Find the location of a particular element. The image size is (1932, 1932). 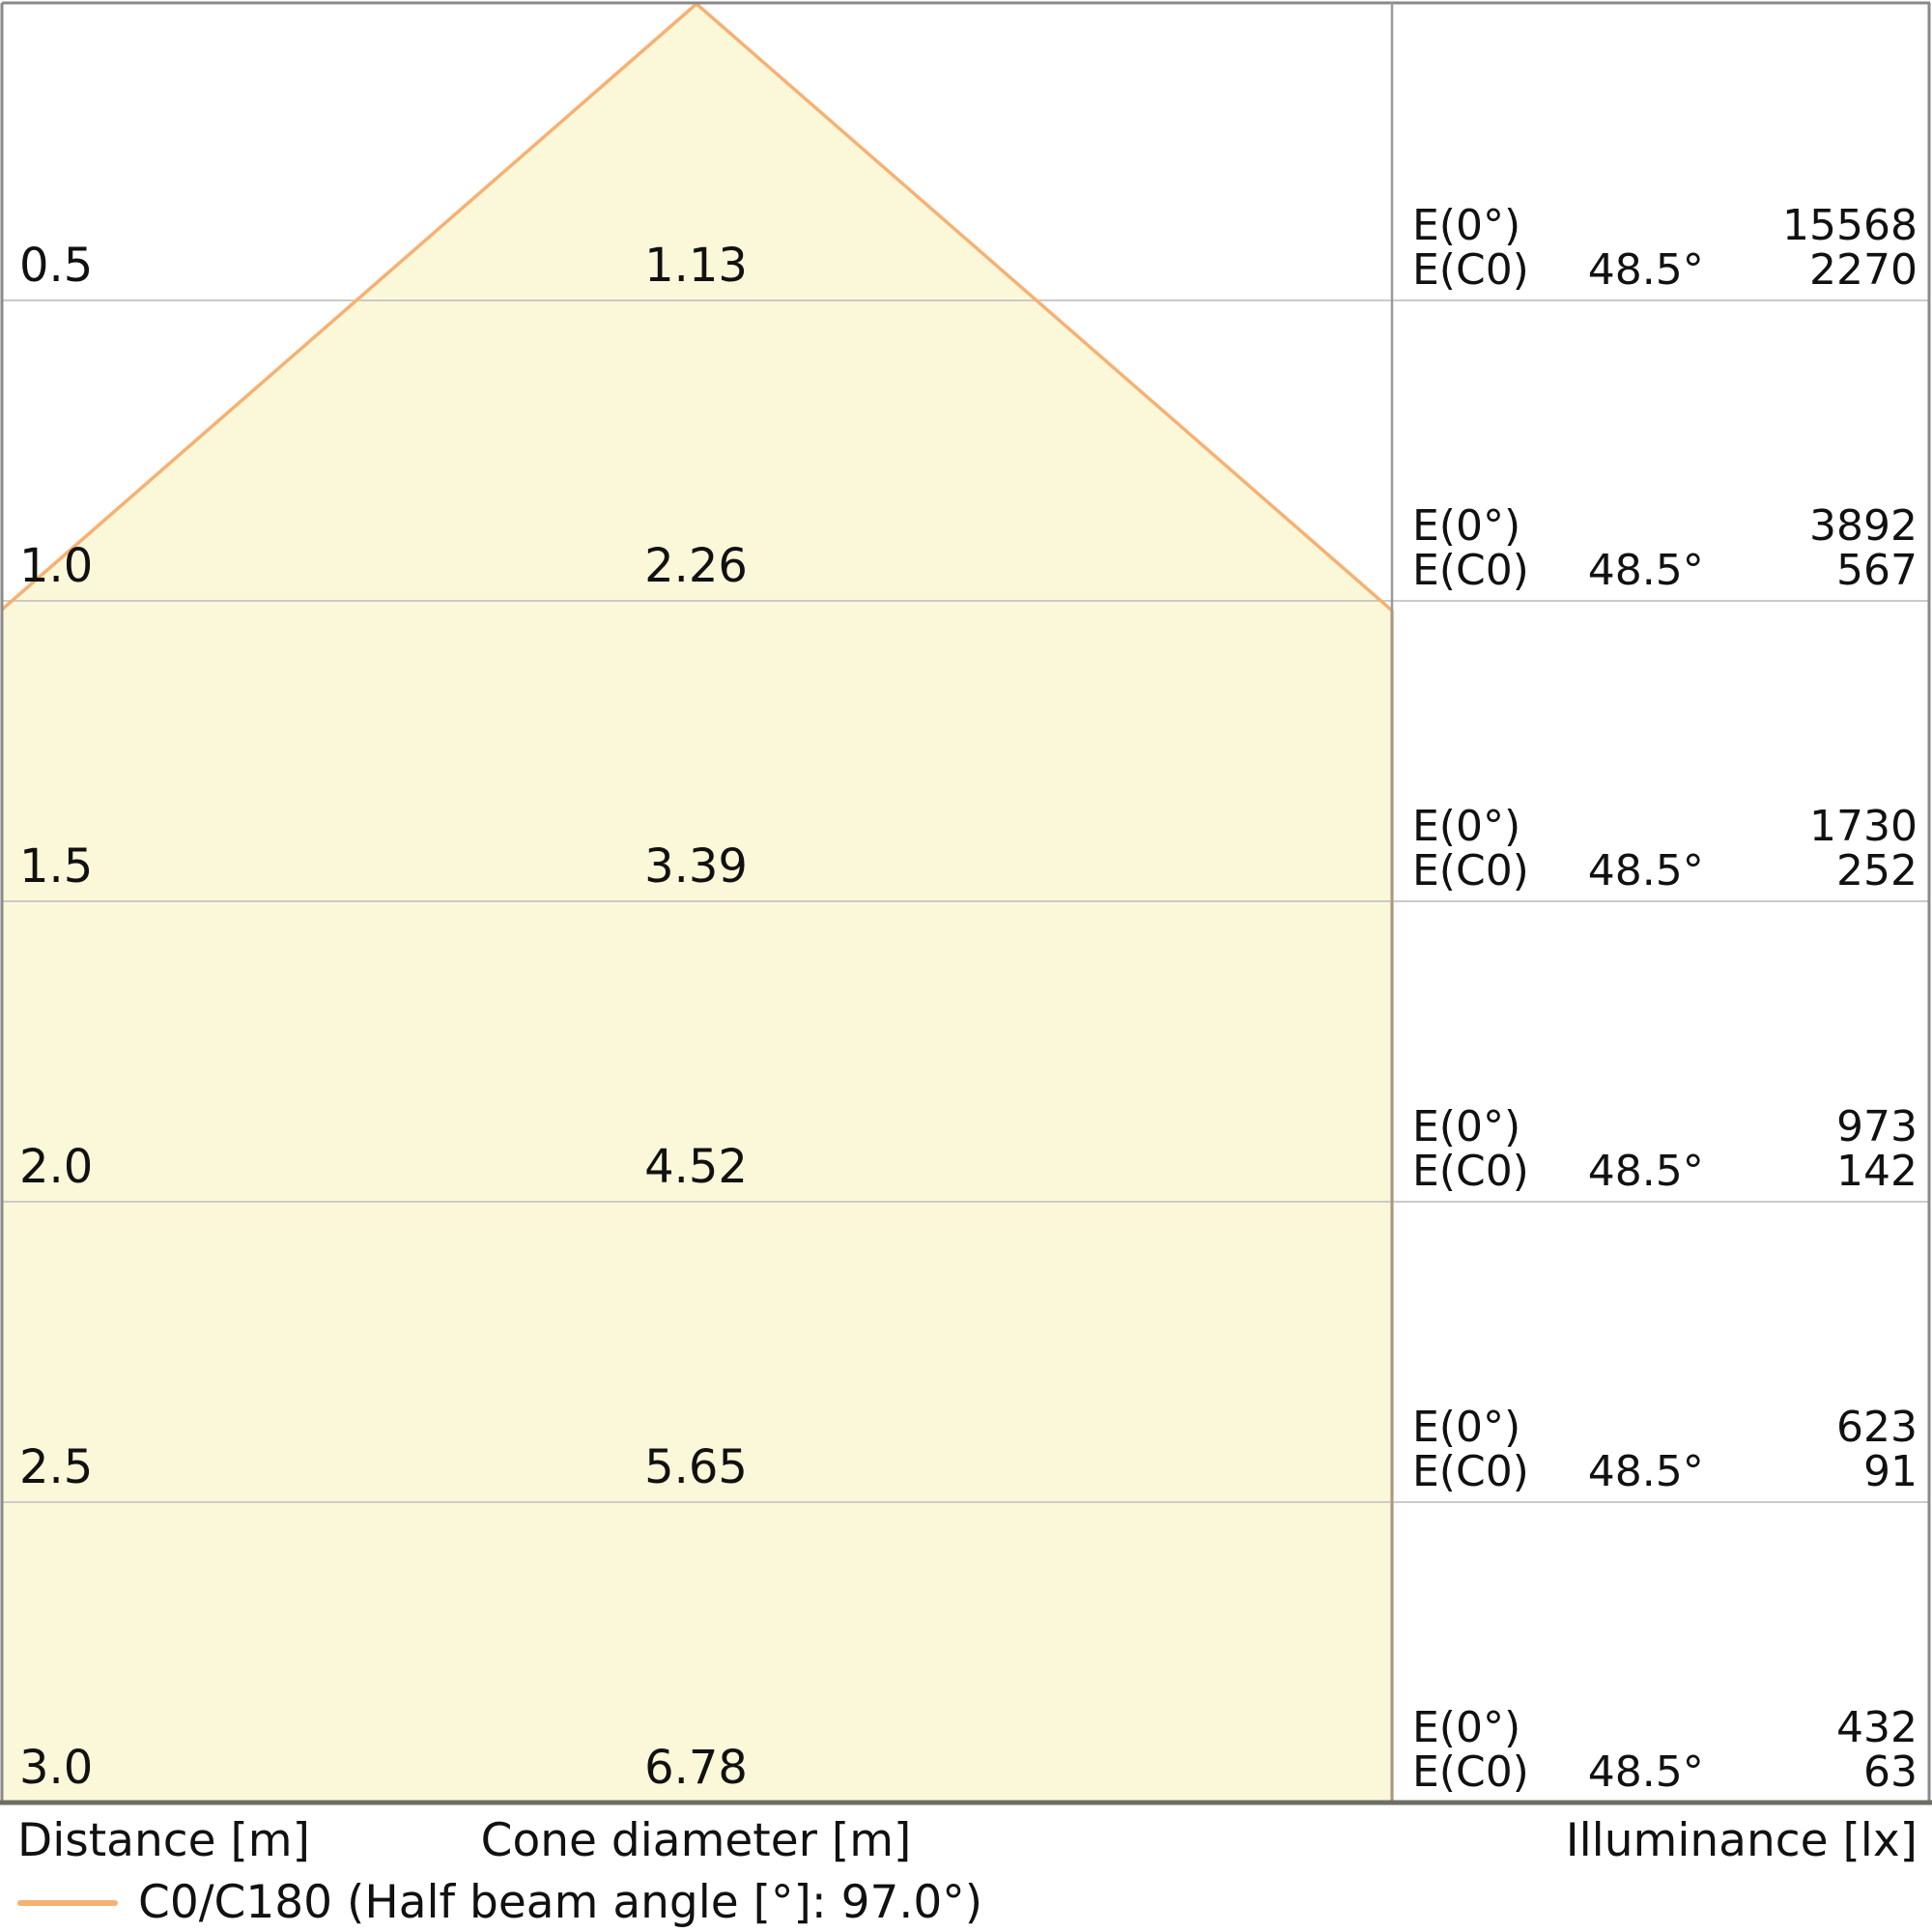

illuminance-row: E(0°) 623 E(C0) 48.5° 91 is located at coordinates (1665, 1450).